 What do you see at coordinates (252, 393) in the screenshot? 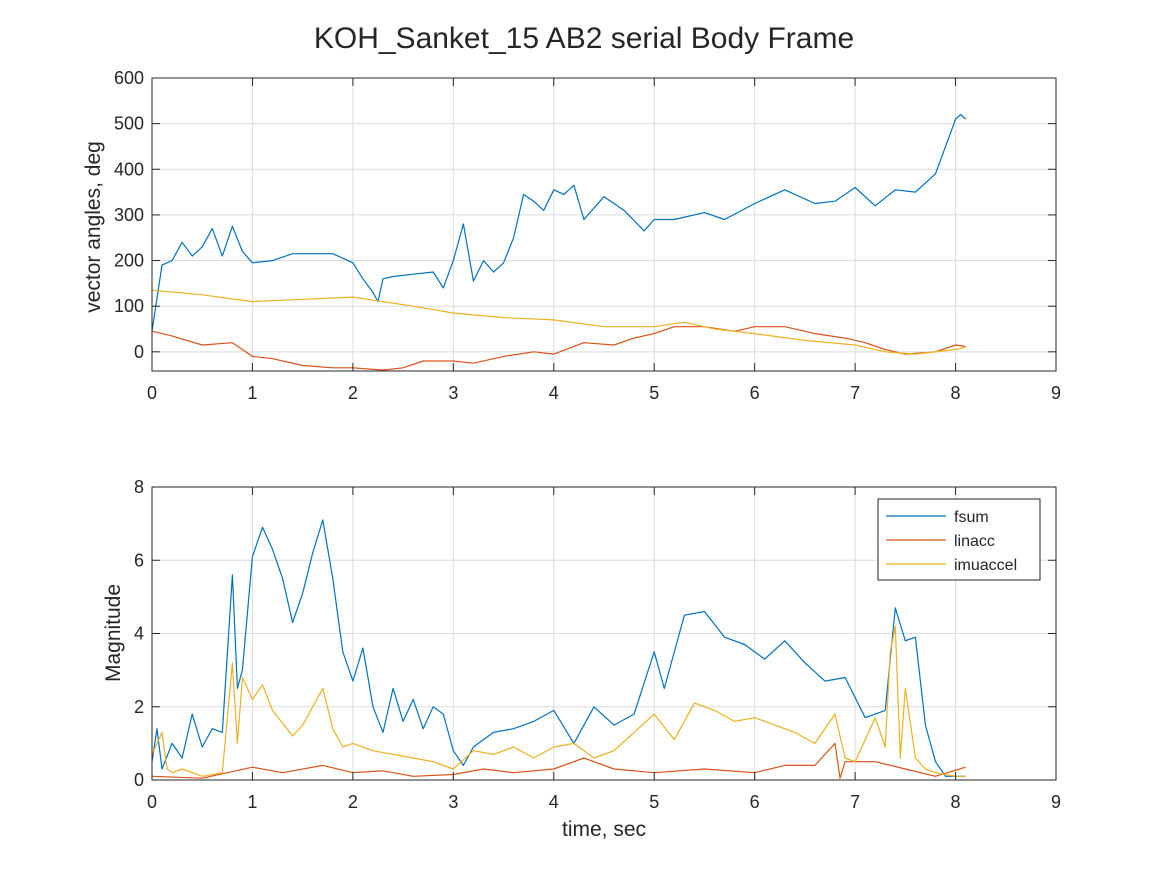
I see `top-x-tick-label: 1` at bounding box center [252, 393].